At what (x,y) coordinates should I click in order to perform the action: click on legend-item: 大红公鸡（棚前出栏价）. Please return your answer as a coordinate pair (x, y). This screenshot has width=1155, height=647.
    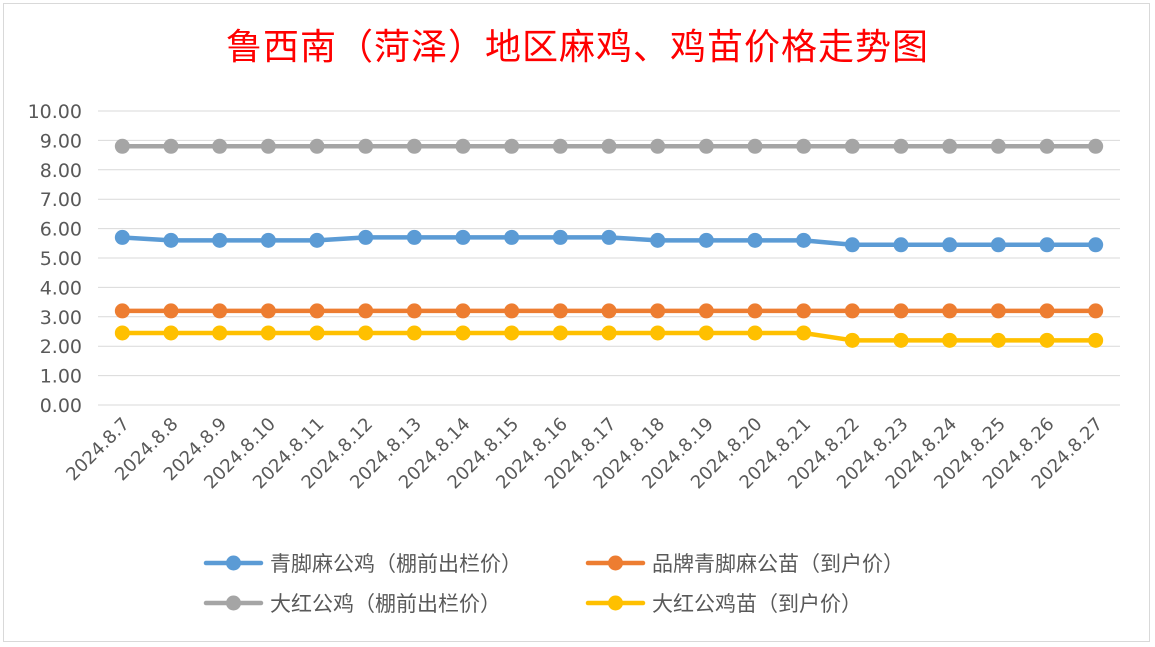
    Looking at the image, I should click on (352, 604).